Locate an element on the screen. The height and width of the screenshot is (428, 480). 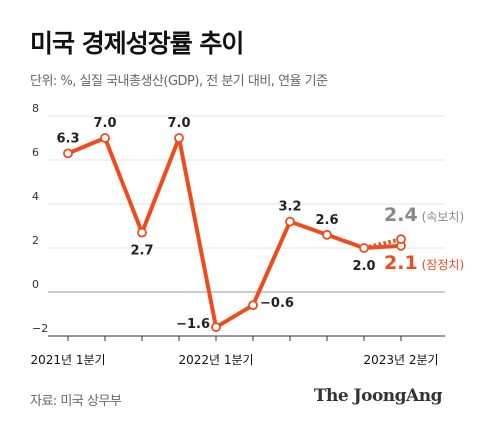
data-label: −1.6 is located at coordinates (193, 324).